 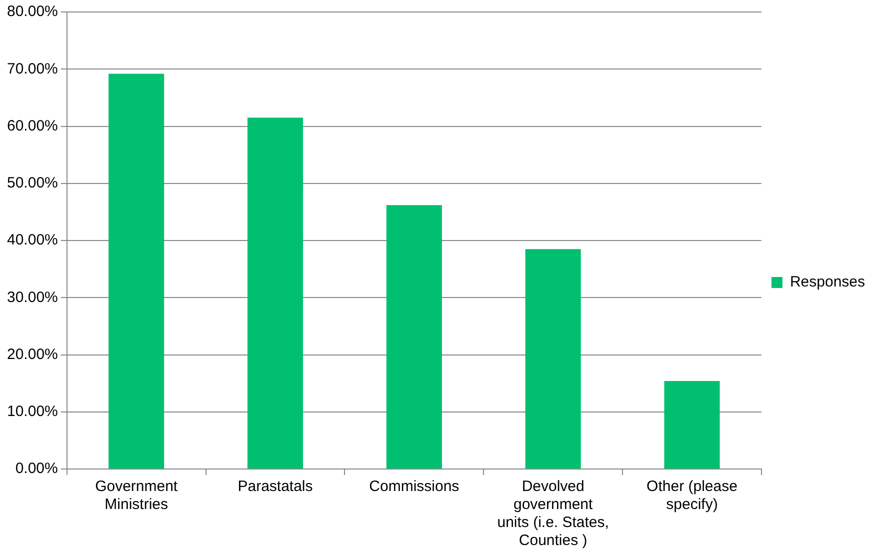 I want to click on y-tick-label: 60.00%, so click(x=32, y=125).